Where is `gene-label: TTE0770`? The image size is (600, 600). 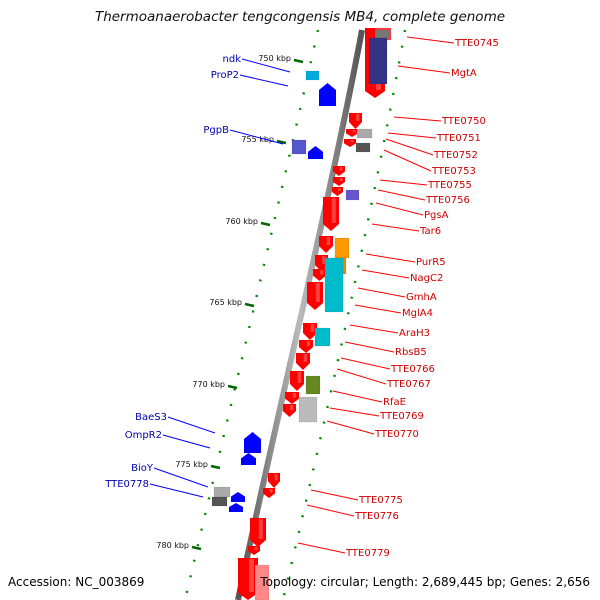 gene-label: TTE0770 is located at coordinates (396, 434).